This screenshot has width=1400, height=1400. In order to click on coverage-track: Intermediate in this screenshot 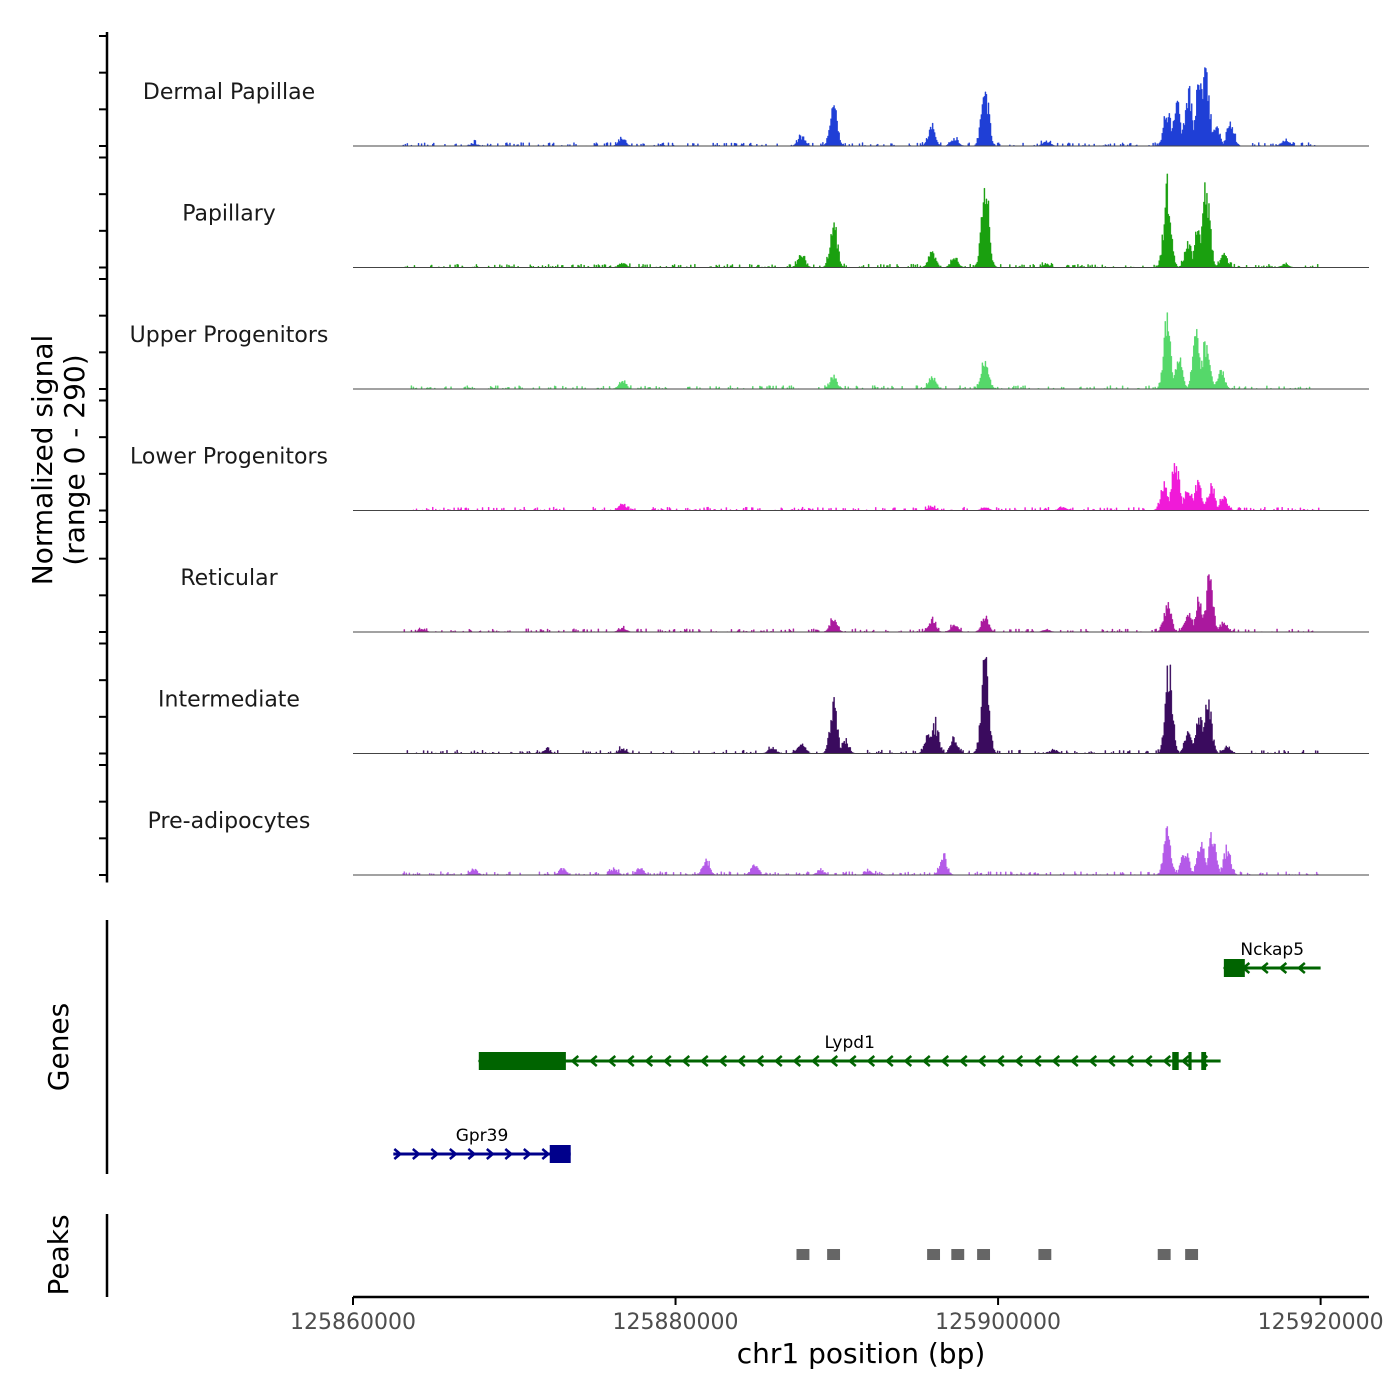, I will do `click(763, 705)`.